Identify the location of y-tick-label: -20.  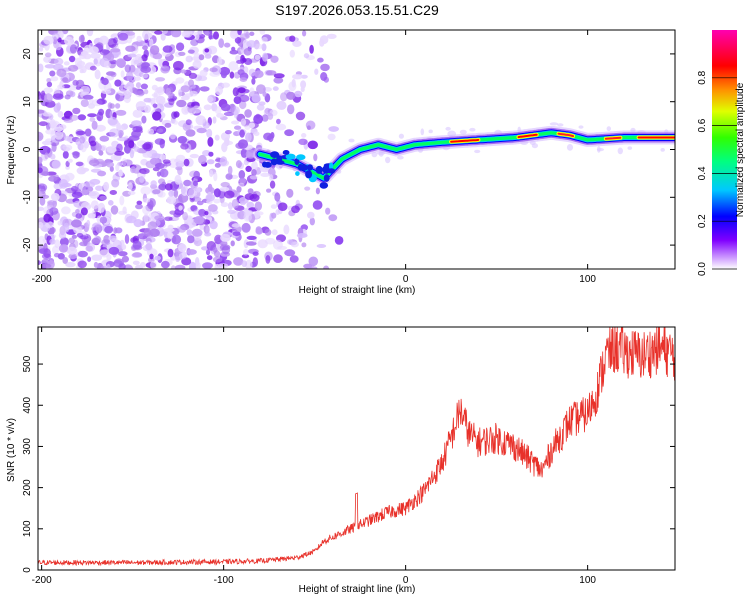
(27, 244).